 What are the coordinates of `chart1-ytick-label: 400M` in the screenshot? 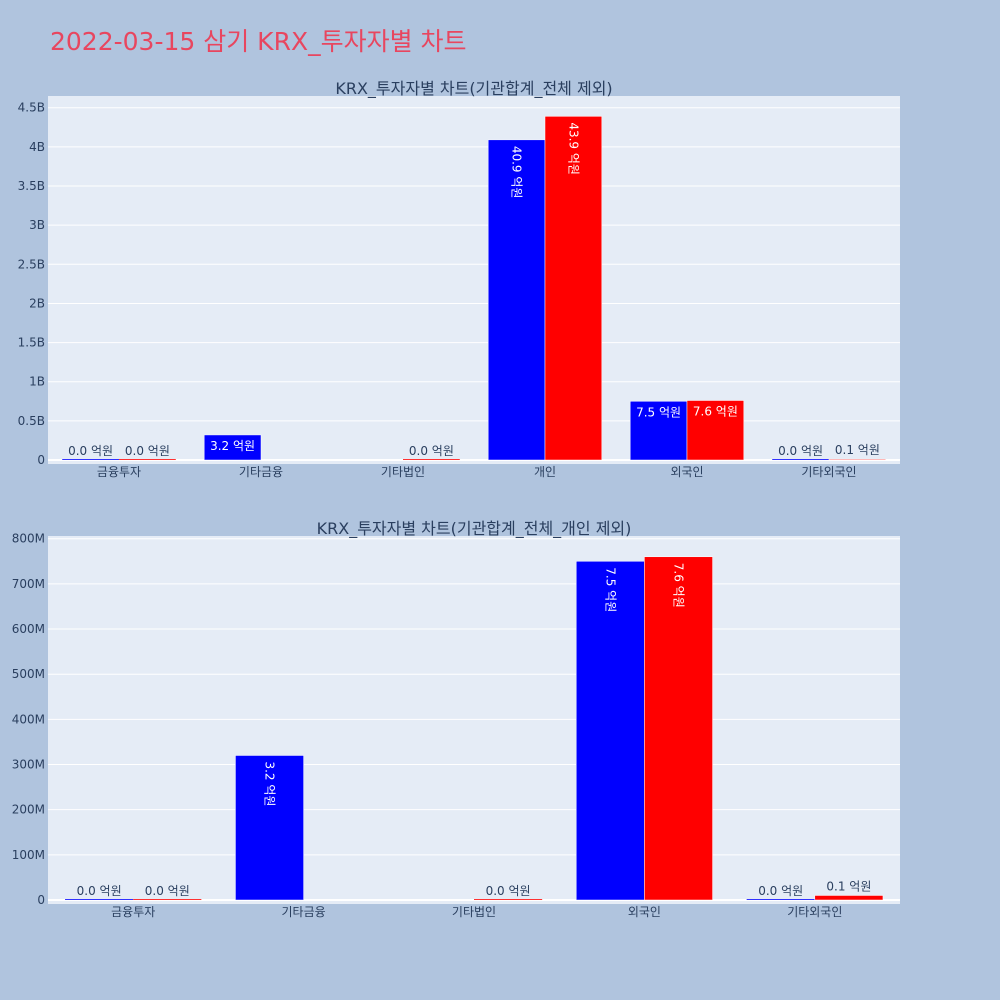 It's located at (28, 719).